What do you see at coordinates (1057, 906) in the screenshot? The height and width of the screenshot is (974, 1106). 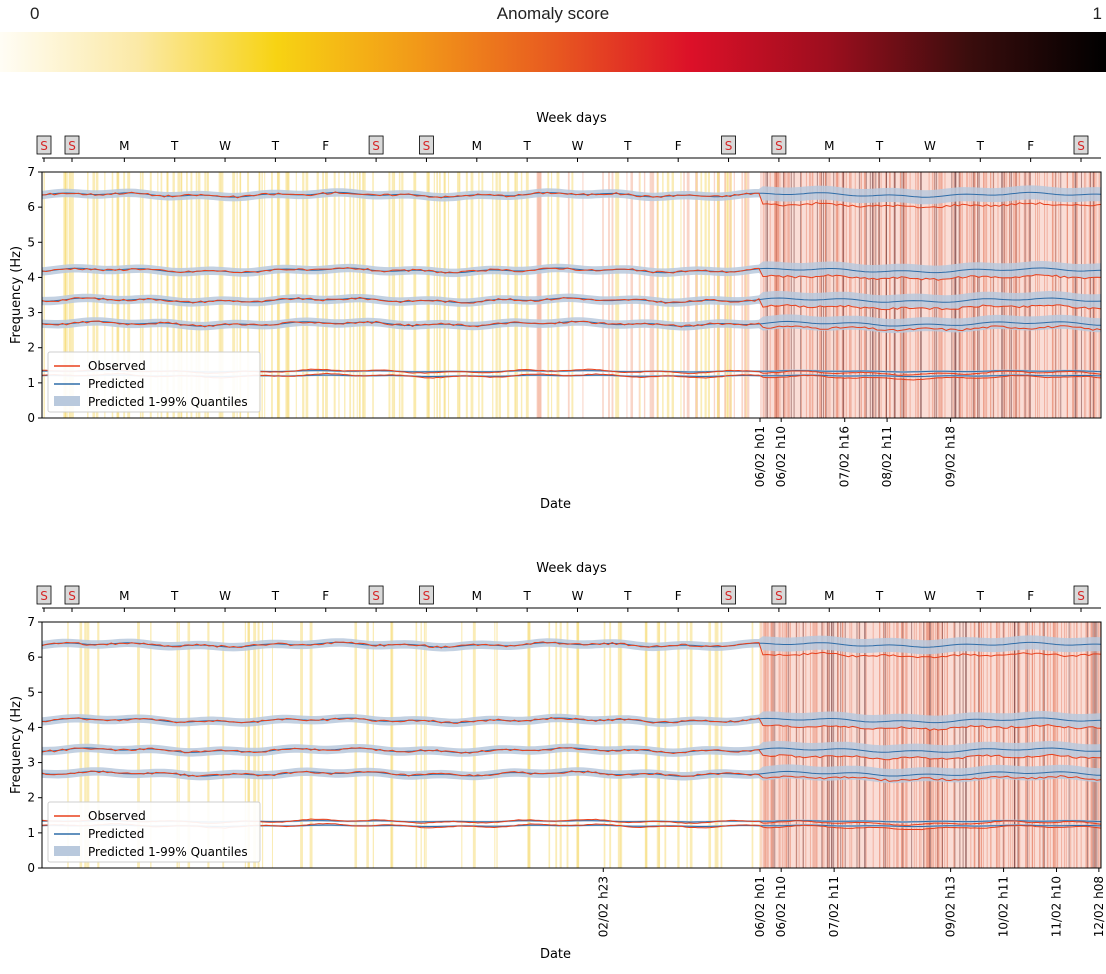 I see `x-tick-label: 11/02 h10` at bounding box center [1057, 906].